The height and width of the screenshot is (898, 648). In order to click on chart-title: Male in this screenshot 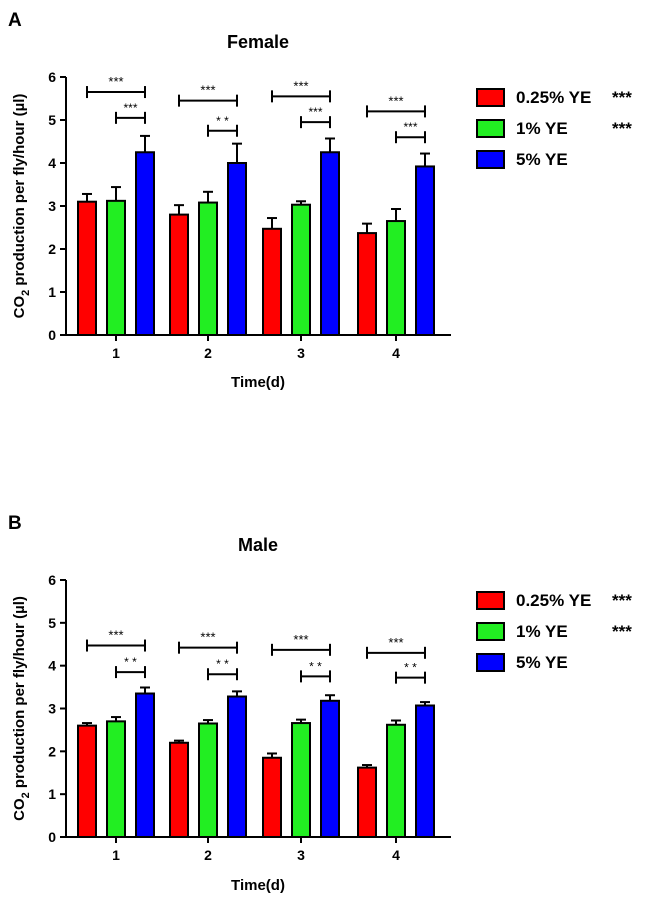, I will do `click(258, 545)`.